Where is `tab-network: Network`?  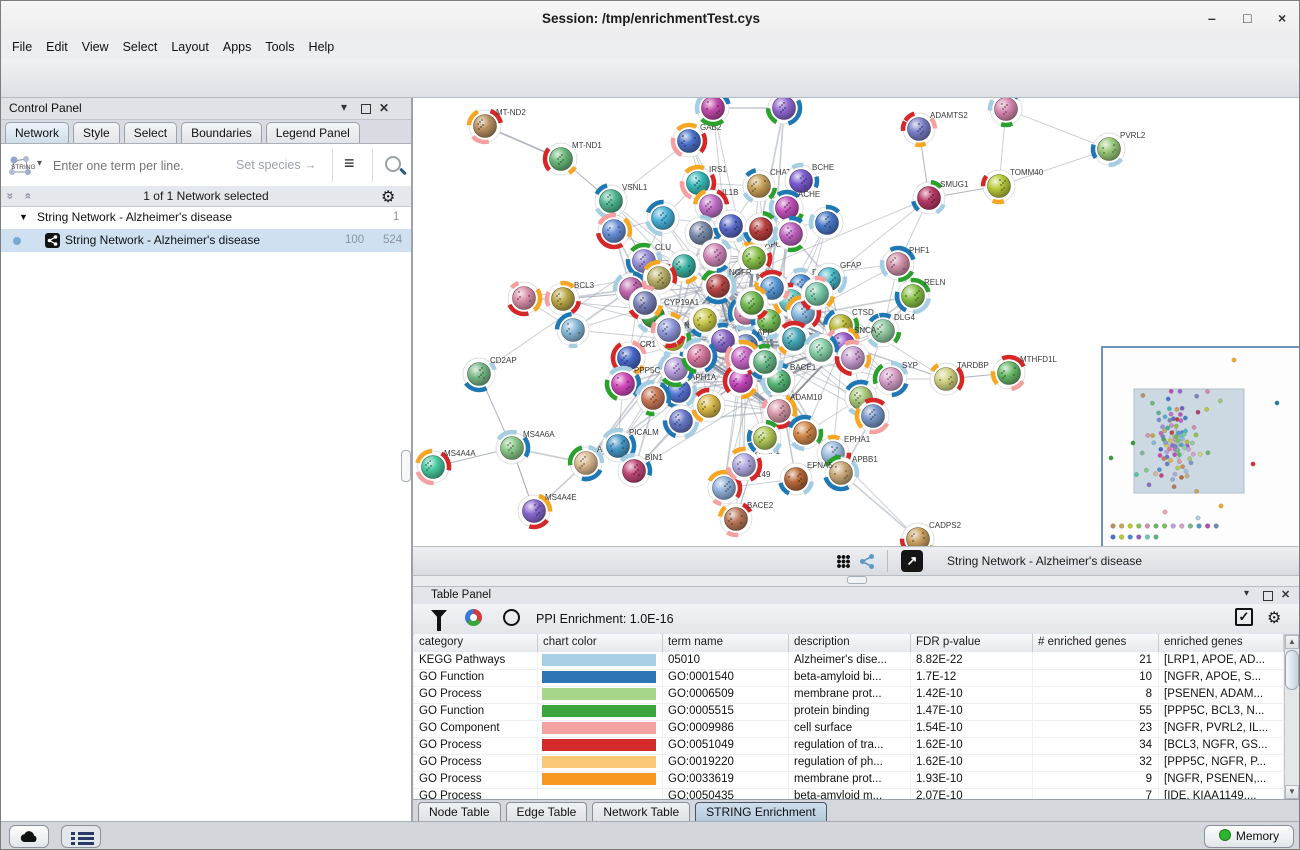 tab-network: Network is located at coordinates (37, 132).